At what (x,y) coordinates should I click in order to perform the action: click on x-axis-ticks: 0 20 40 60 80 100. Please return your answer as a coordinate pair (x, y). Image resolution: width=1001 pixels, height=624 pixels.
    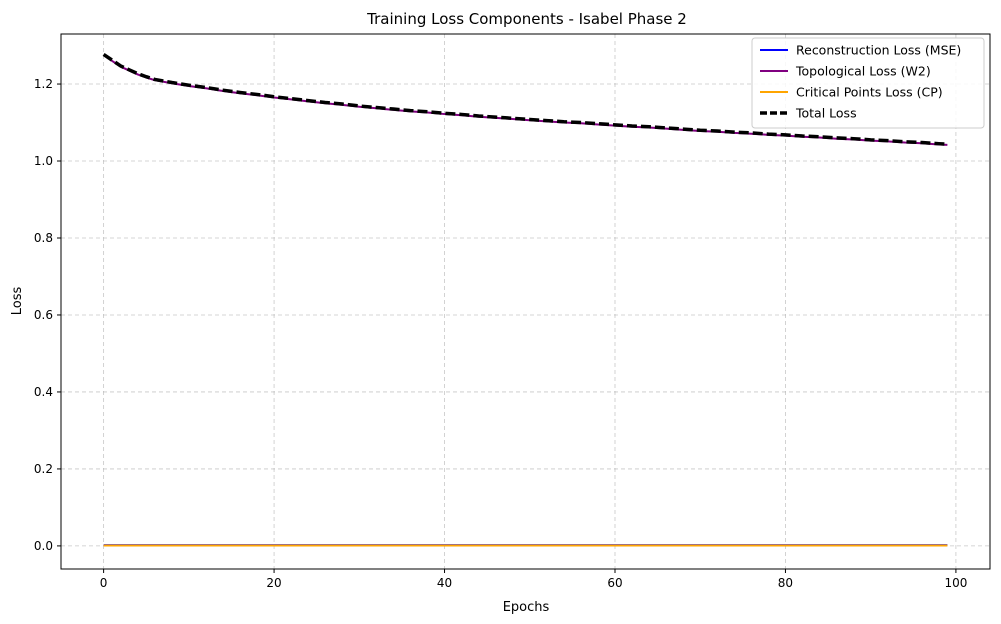
    Looking at the image, I should click on (533, 579).